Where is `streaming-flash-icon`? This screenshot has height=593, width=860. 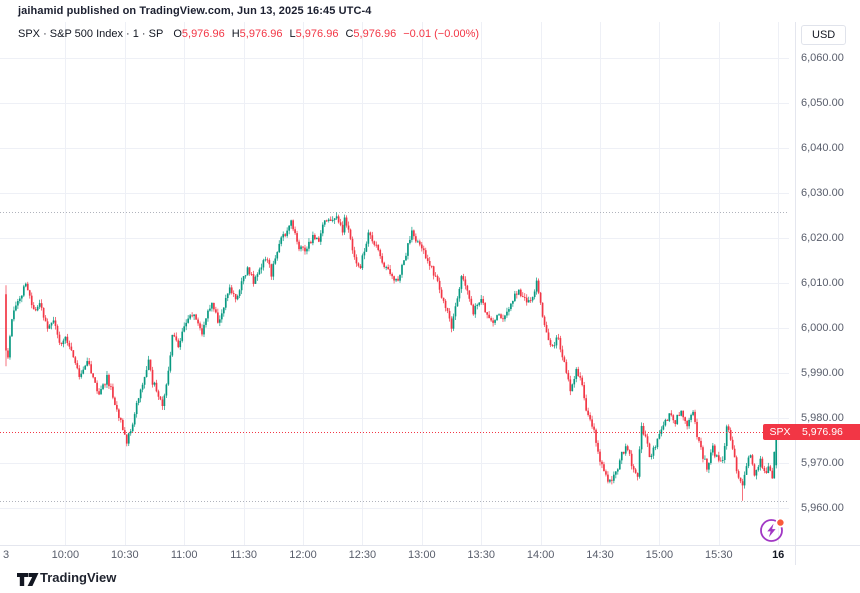
streaming-flash-icon is located at coordinates (772, 530).